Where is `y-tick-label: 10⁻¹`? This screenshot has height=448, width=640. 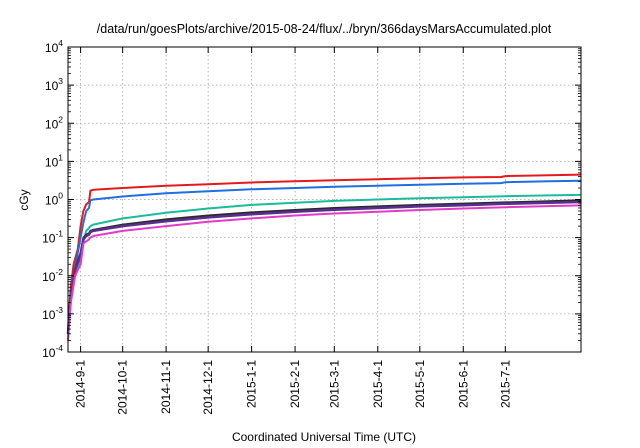
y-tick-label: 10⁻¹ is located at coordinates (52, 237).